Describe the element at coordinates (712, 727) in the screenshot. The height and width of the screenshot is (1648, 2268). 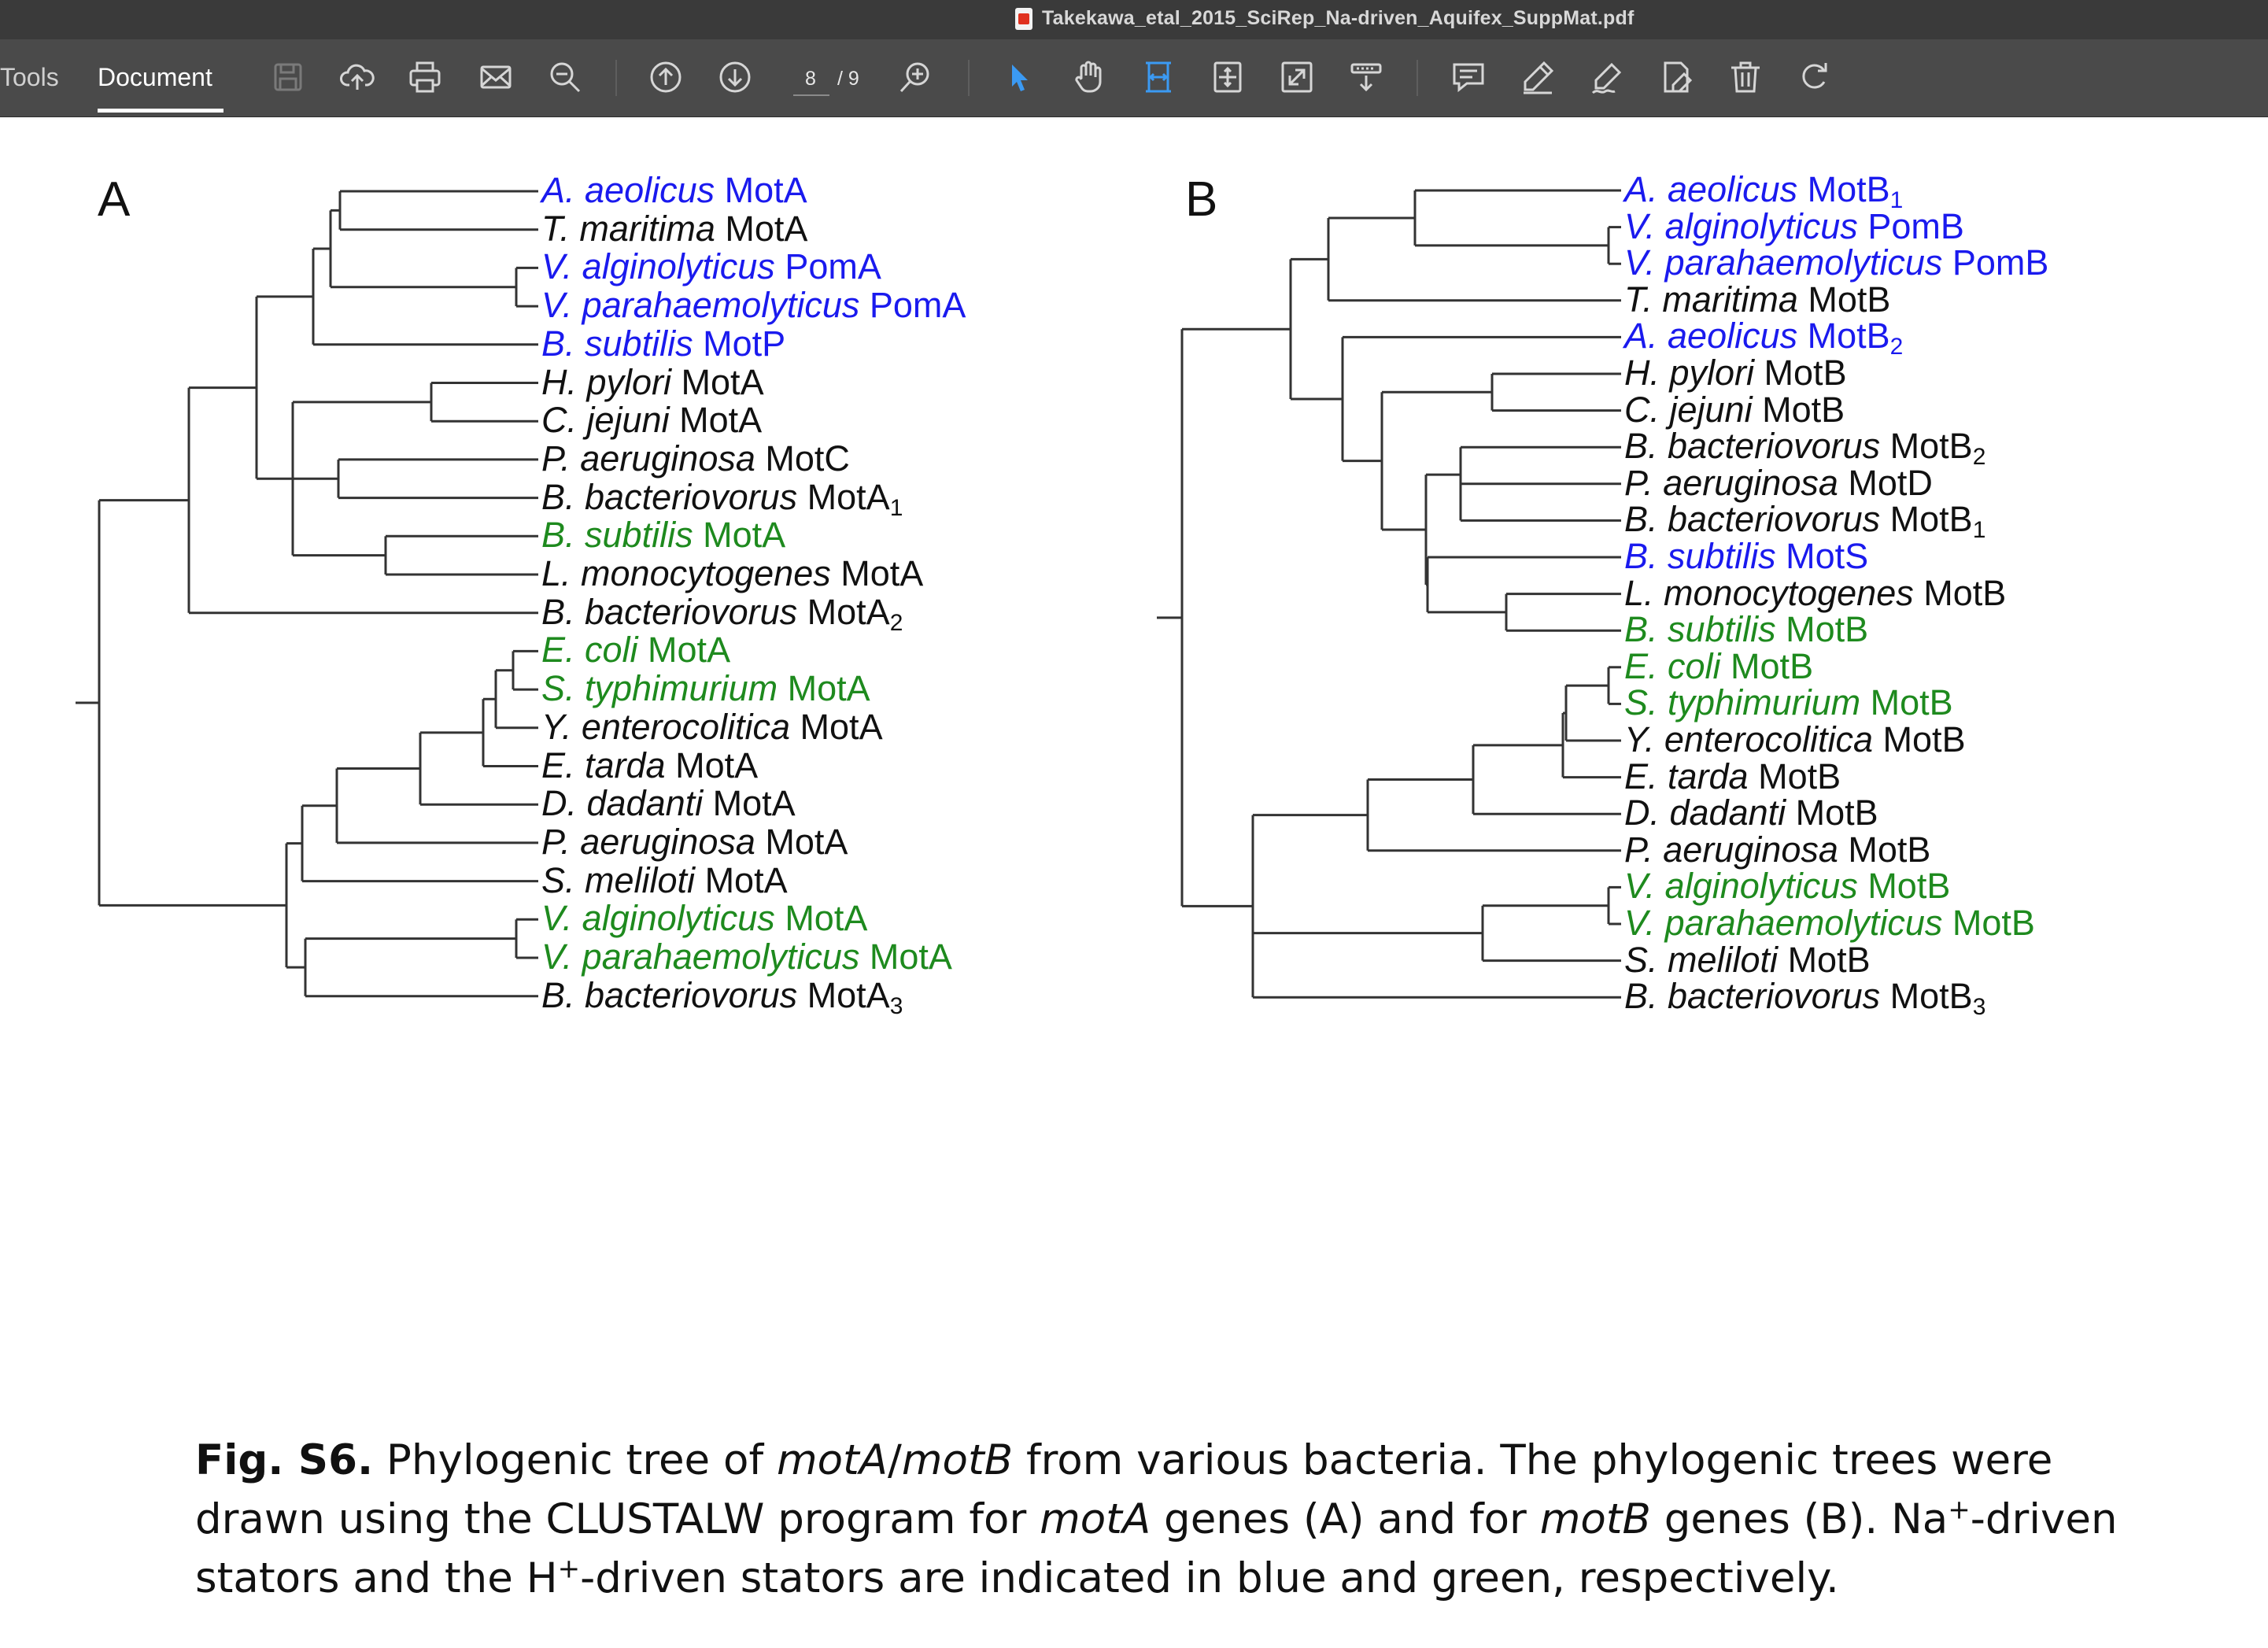
I see `leaf-label: Y. enterocolitica MotA` at that location.